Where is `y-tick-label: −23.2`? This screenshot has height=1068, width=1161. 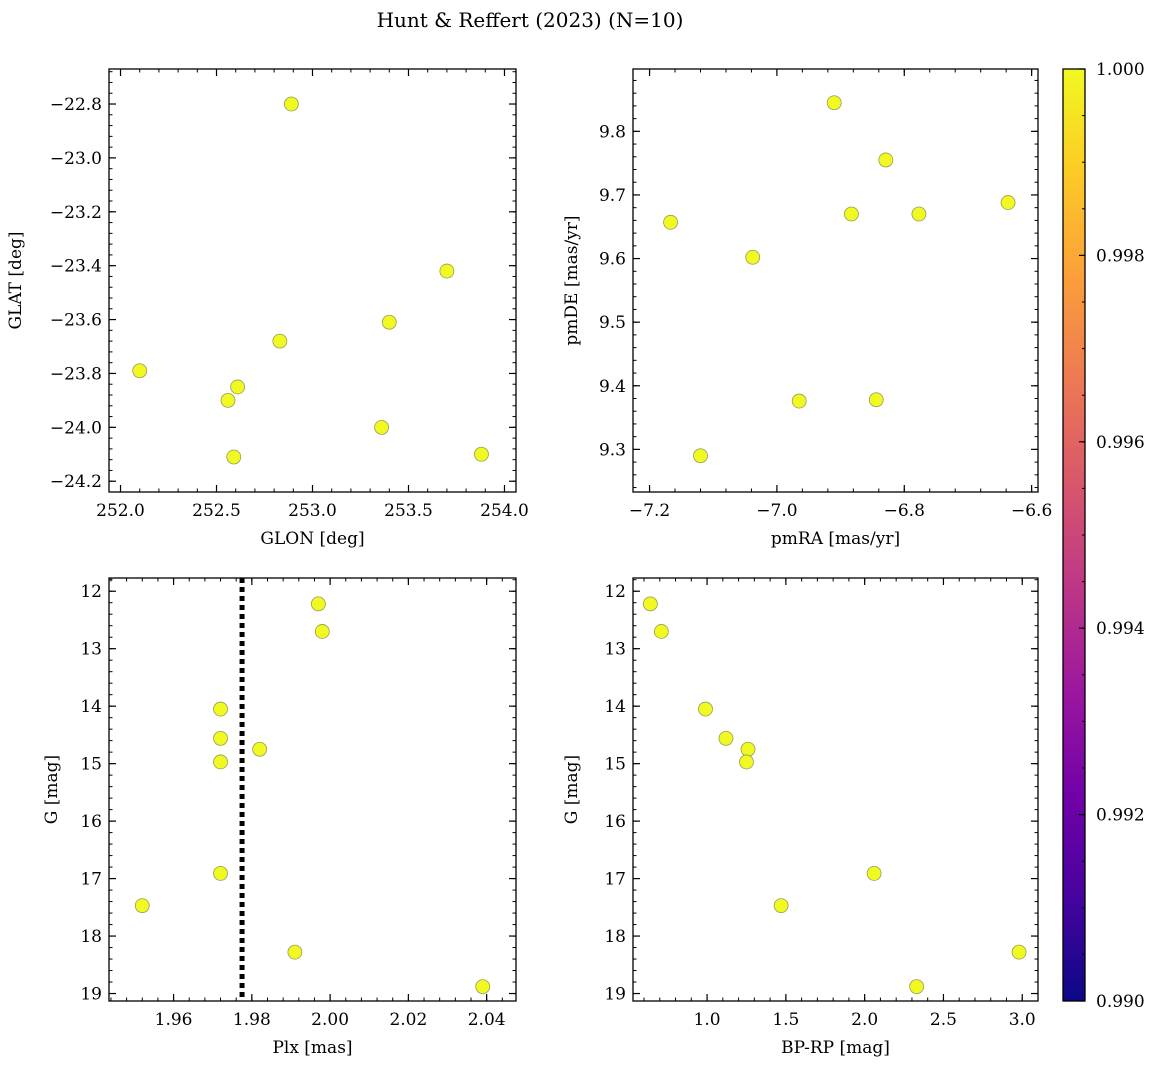 y-tick-label: −23.2 is located at coordinates (76, 213).